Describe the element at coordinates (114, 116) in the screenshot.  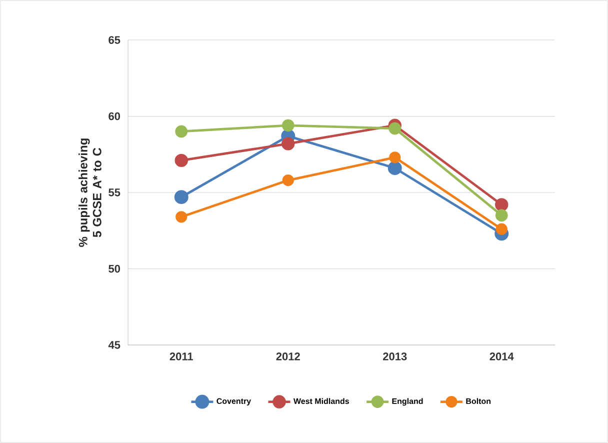
I see `y-tick-label: 60` at that location.